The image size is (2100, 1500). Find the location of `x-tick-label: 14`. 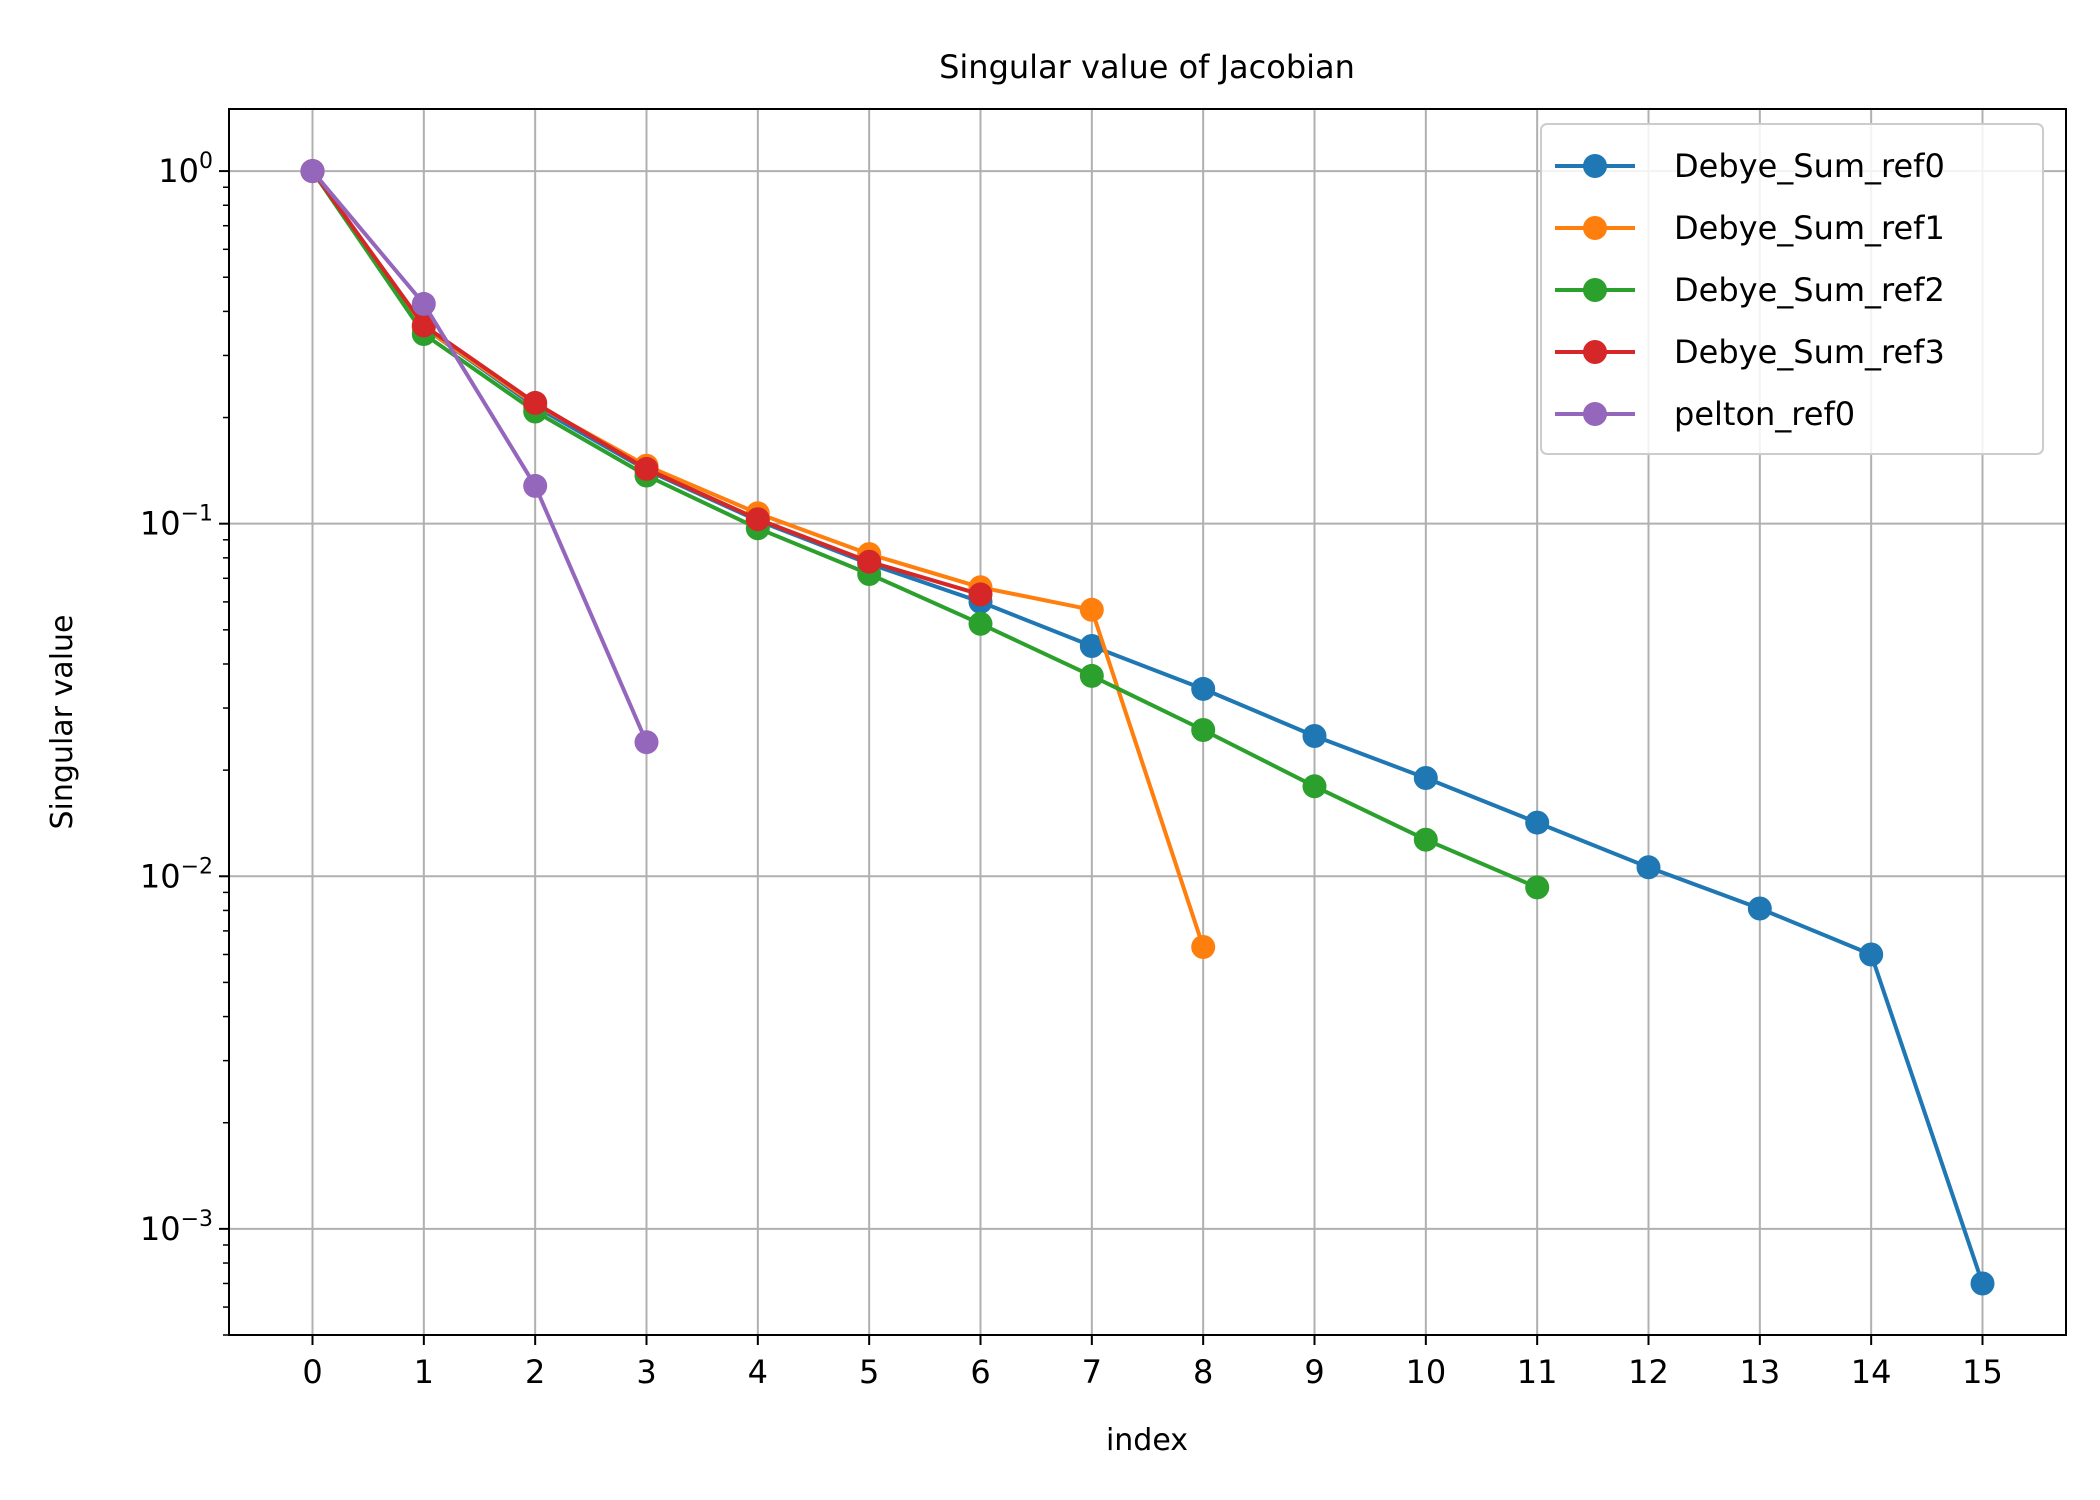

x-tick-label: 14 is located at coordinates (1871, 1372).